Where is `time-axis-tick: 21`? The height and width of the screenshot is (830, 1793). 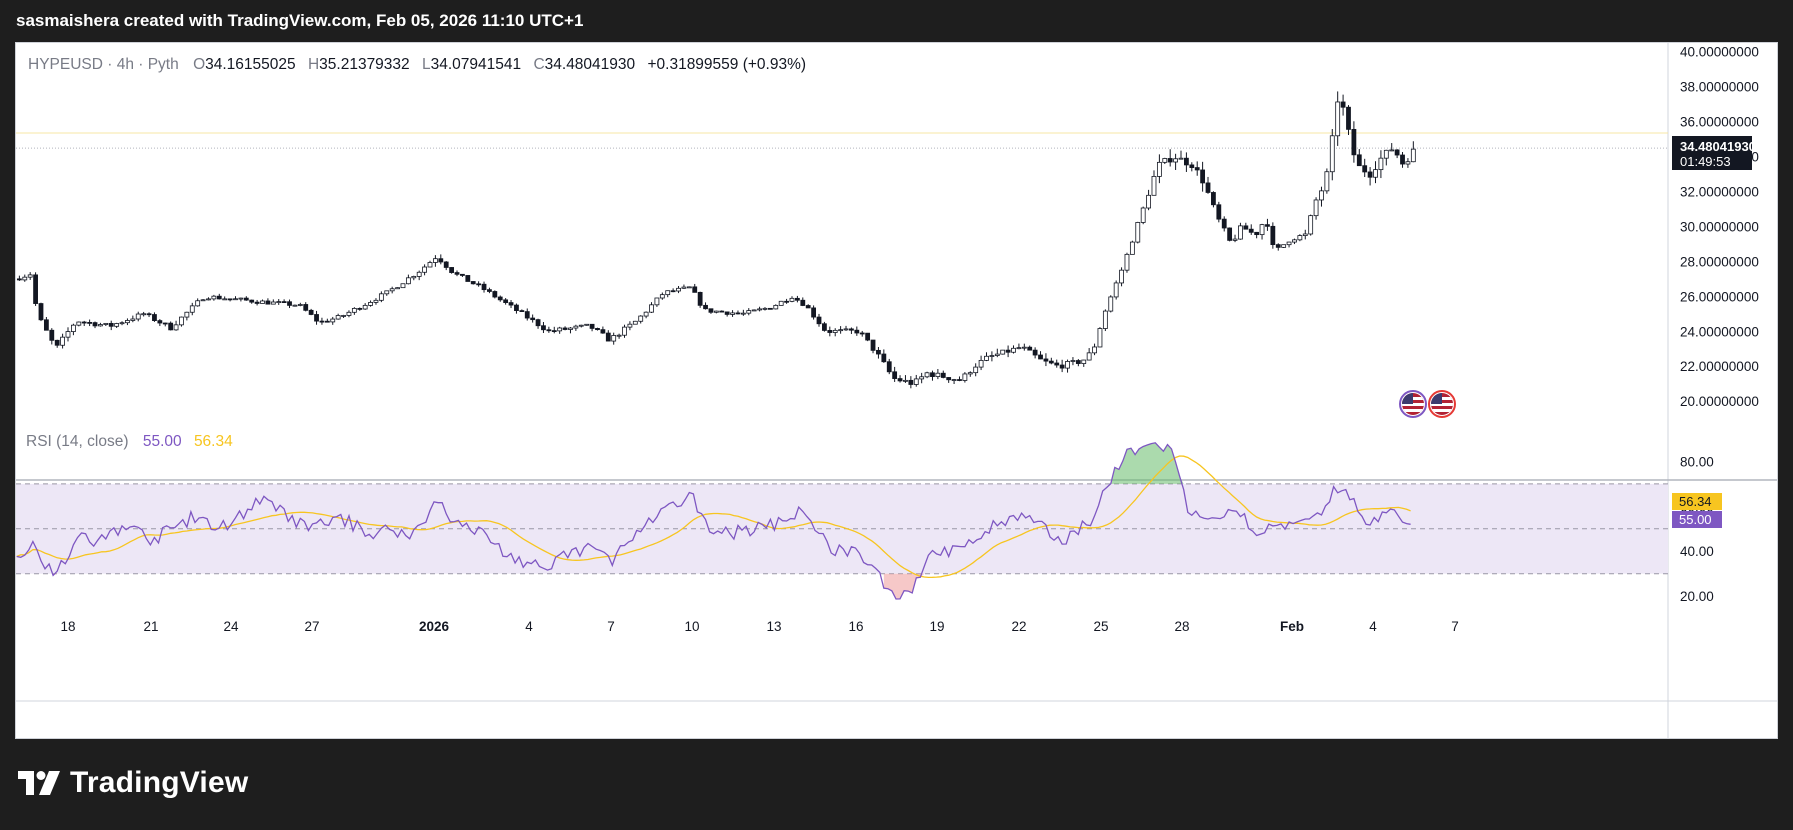
time-axis-tick: 21 is located at coordinates (150, 626).